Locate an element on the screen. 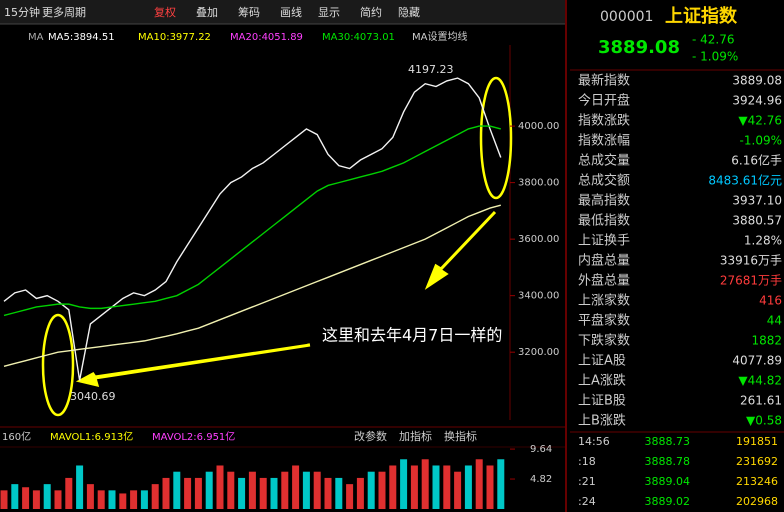 The width and height of the screenshot is (784, 512). toolbar-button: 叠加 is located at coordinates (207, 12).